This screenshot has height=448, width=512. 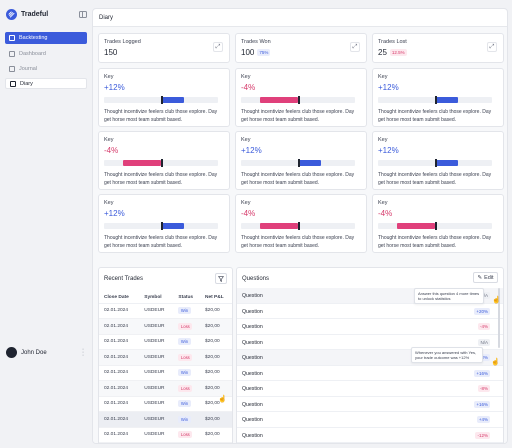 What do you see at coordinates (301, 48) in the screenshot?
I see `stat-card-trades-won: Trades Won 100 75% ⤢` at bounding box center [301, 48].